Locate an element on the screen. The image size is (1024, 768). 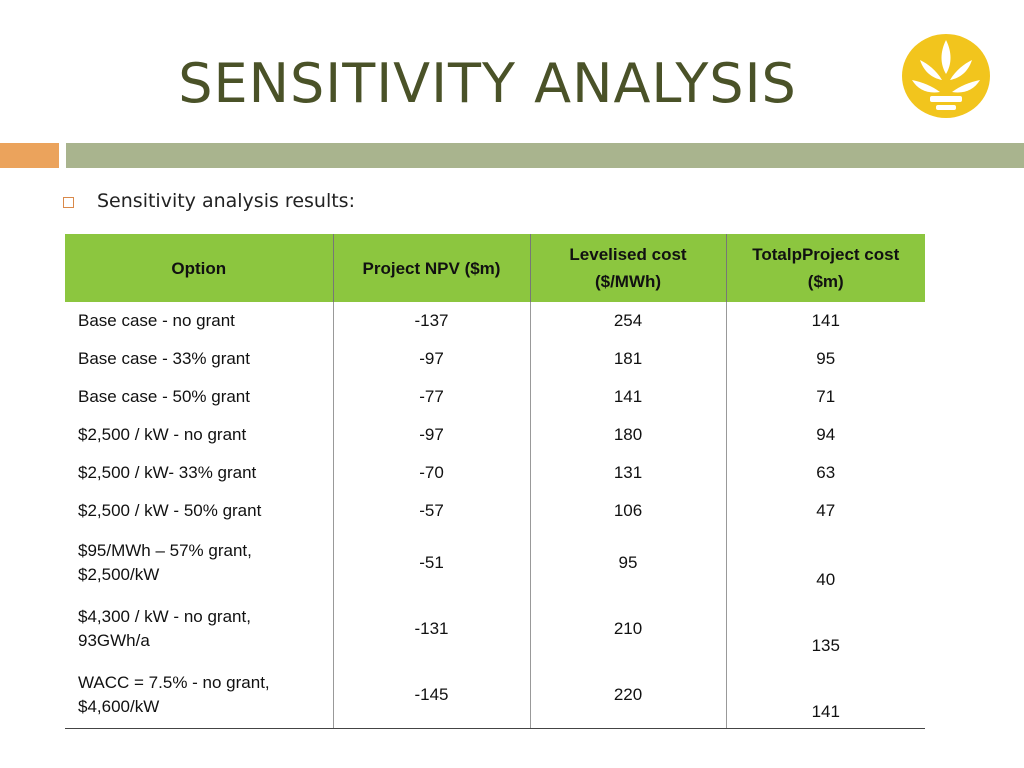
column-header: Option is located at coordinates (199, 268).